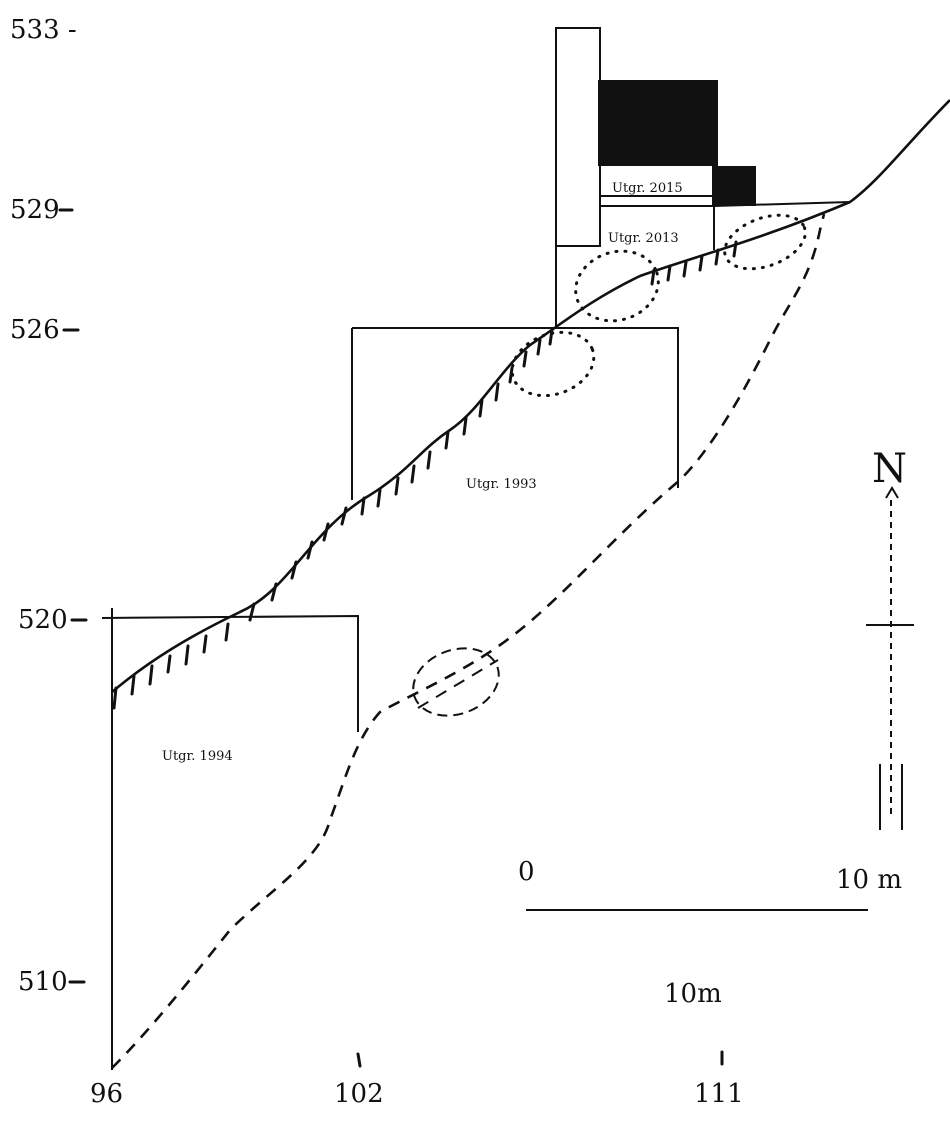 The height and width of the screenshot is (1140, 950). I want to click on scale-bar-caption: 10m, so click(693, 994).